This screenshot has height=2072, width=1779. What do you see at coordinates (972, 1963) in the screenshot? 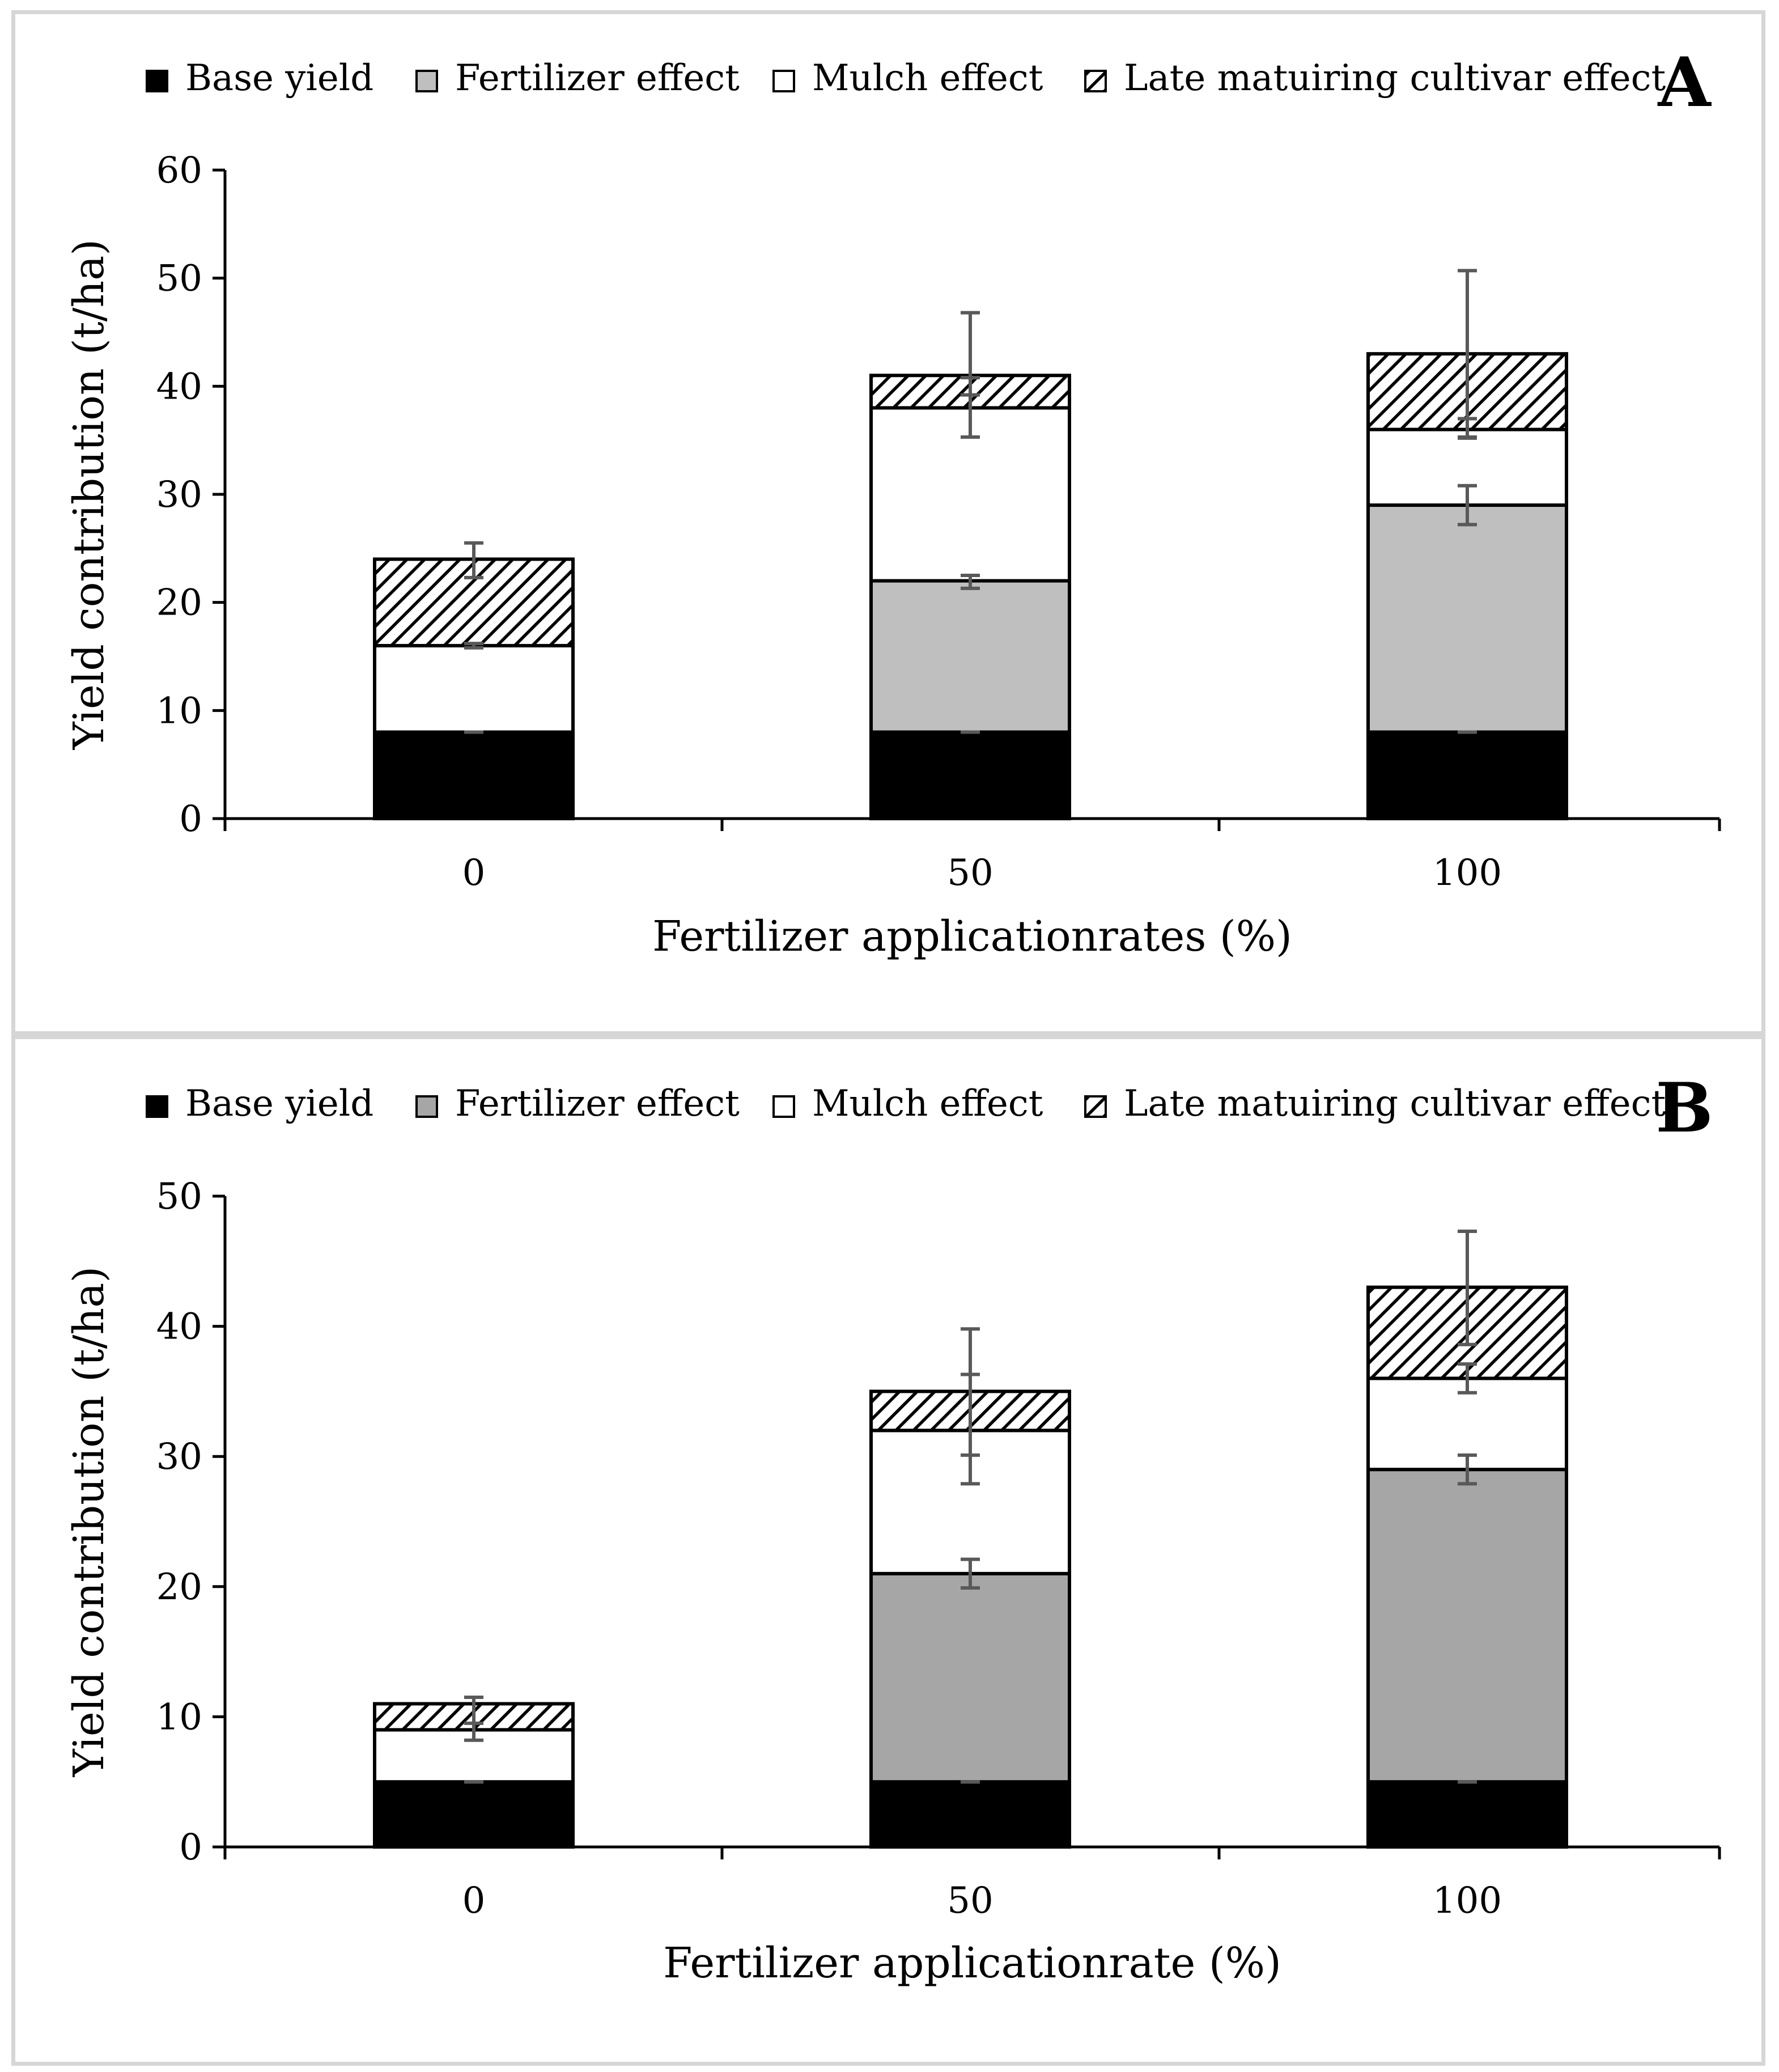
I see `chart-b-x-axis-label: Fertilizer applicationrate (%)` at bounding box center [972, 1963].